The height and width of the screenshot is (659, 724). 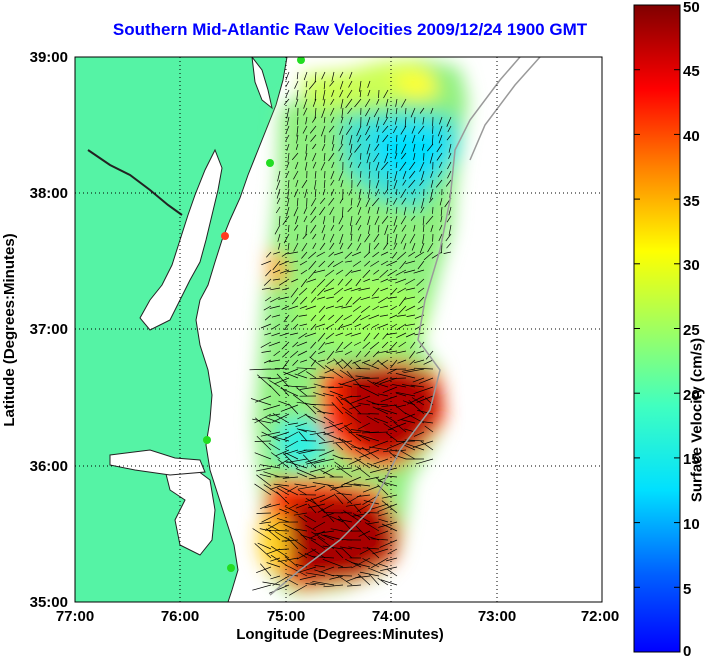 What do you see at coordinates (49, 329) in the screenshot?
I see `y-tick-label: 37:00` at bounding box center [49, 329].